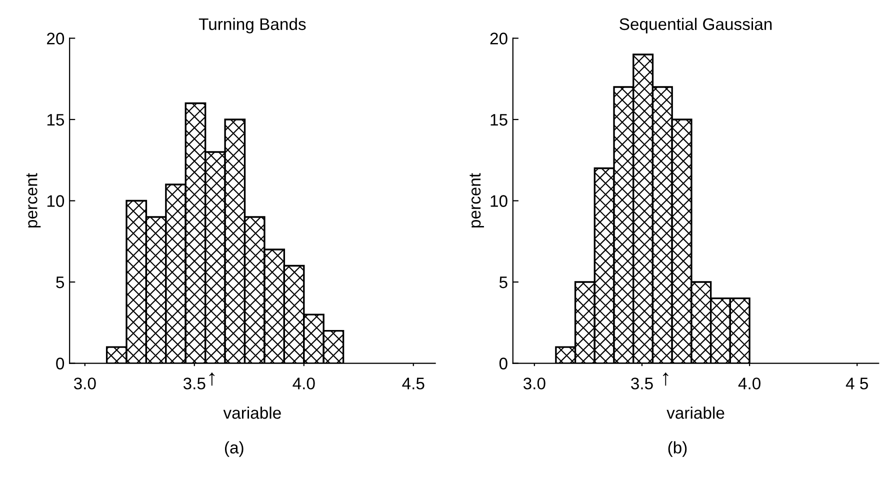 The width and height of the screenshot is (892, 478). What do you see at coordinates (252, 26) in the screenshot?
I see `chart-title: Turning Bands` at bounding box center [252, 26].